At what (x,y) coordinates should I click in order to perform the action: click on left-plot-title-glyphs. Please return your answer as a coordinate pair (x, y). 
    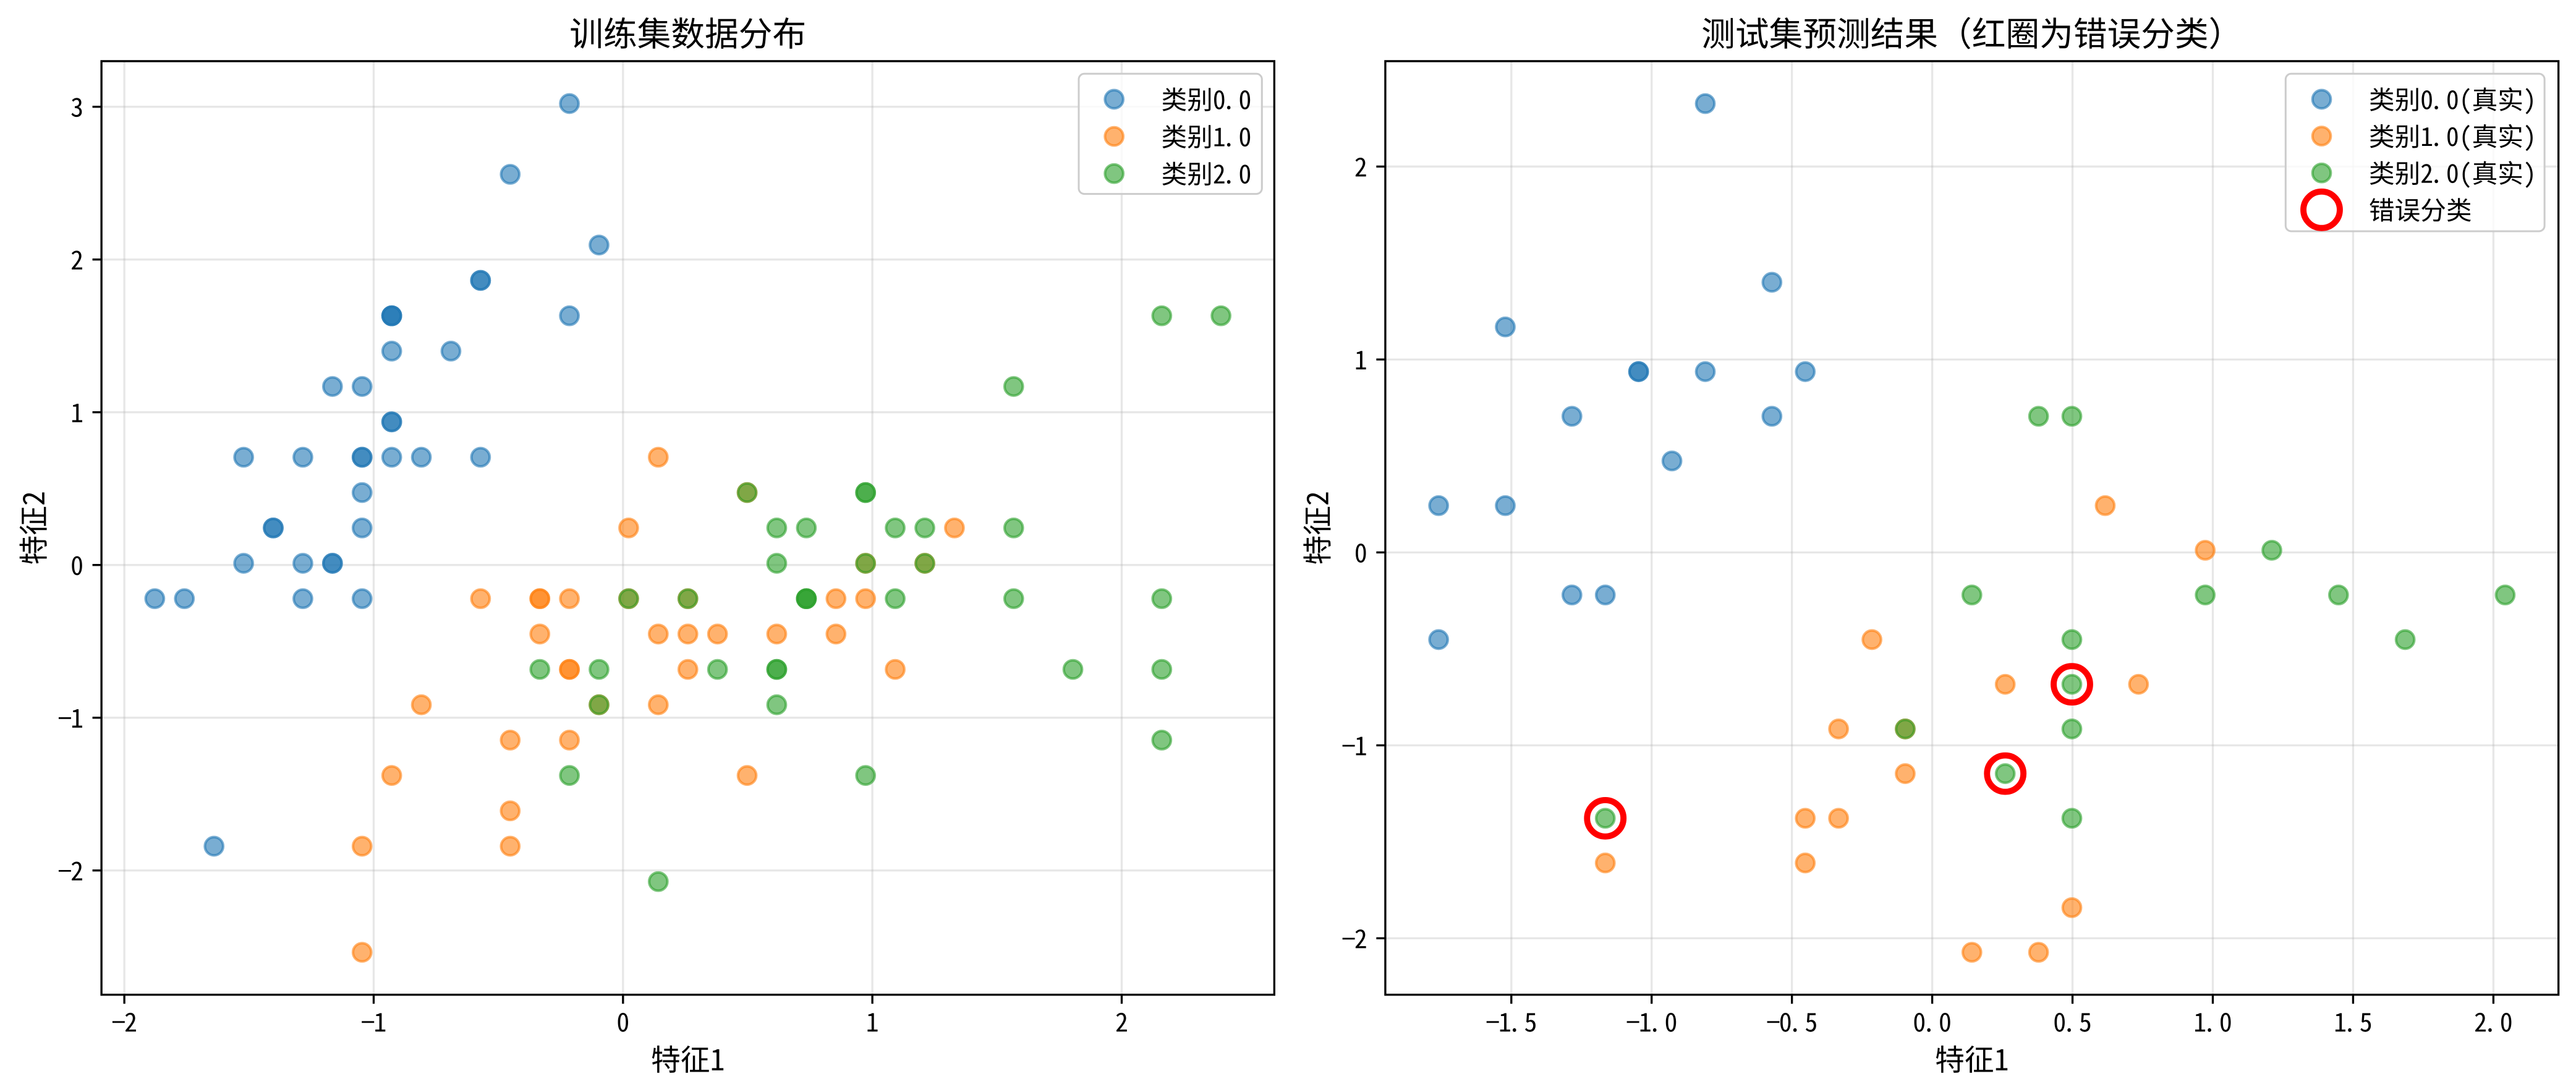
    Looking at the image, I should click on (687, 33).